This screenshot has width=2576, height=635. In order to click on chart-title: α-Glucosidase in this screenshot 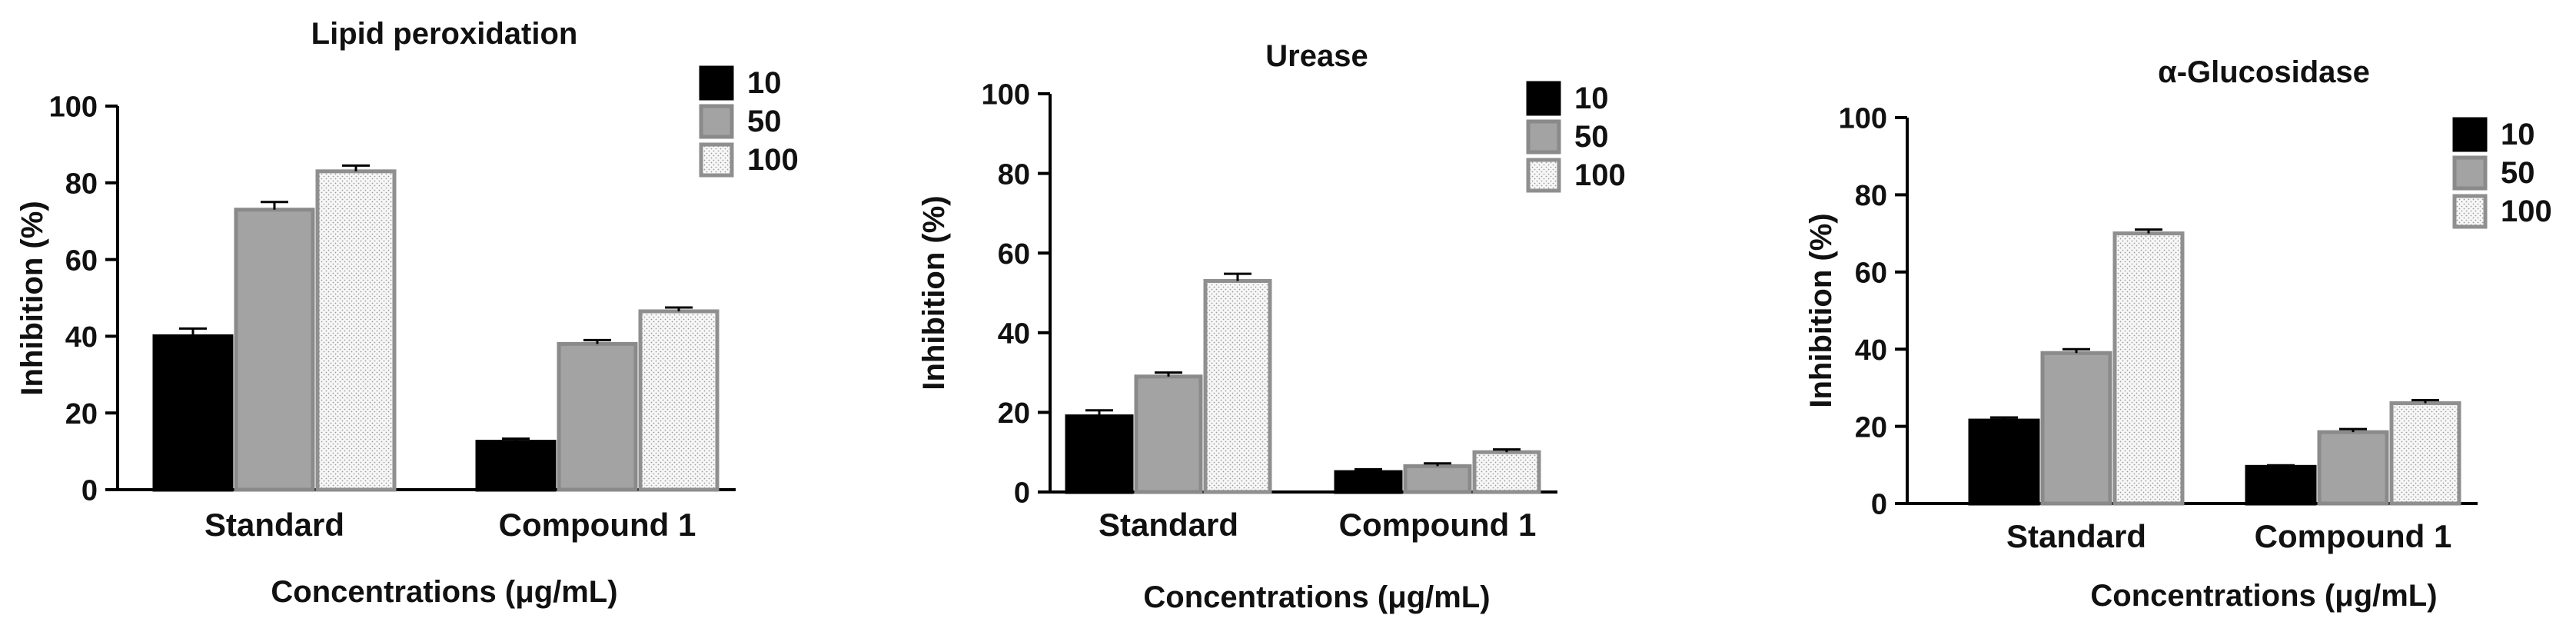, I will do `click(2264, 72)`.